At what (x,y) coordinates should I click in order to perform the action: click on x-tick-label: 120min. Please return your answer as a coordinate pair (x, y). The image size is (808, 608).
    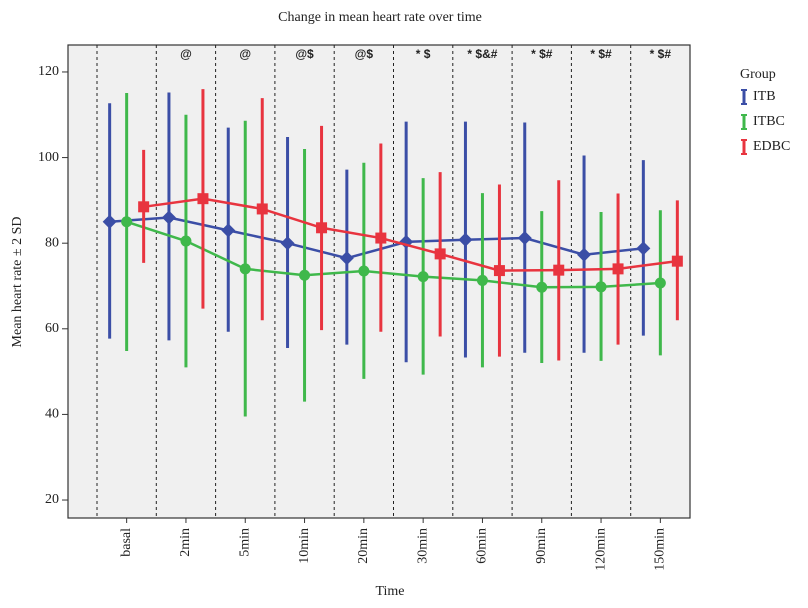
    Looking at the image, I should click on (600, 549).